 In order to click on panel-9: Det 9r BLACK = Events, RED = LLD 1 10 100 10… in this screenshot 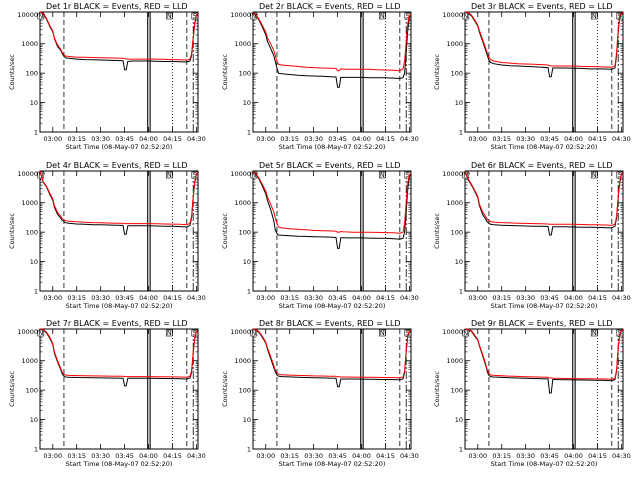, I will do `click(532, 393)`.